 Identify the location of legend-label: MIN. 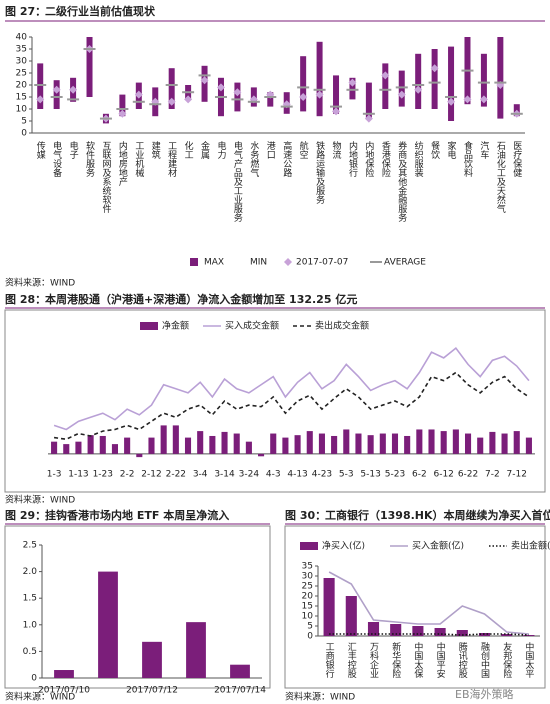
(258, 263).